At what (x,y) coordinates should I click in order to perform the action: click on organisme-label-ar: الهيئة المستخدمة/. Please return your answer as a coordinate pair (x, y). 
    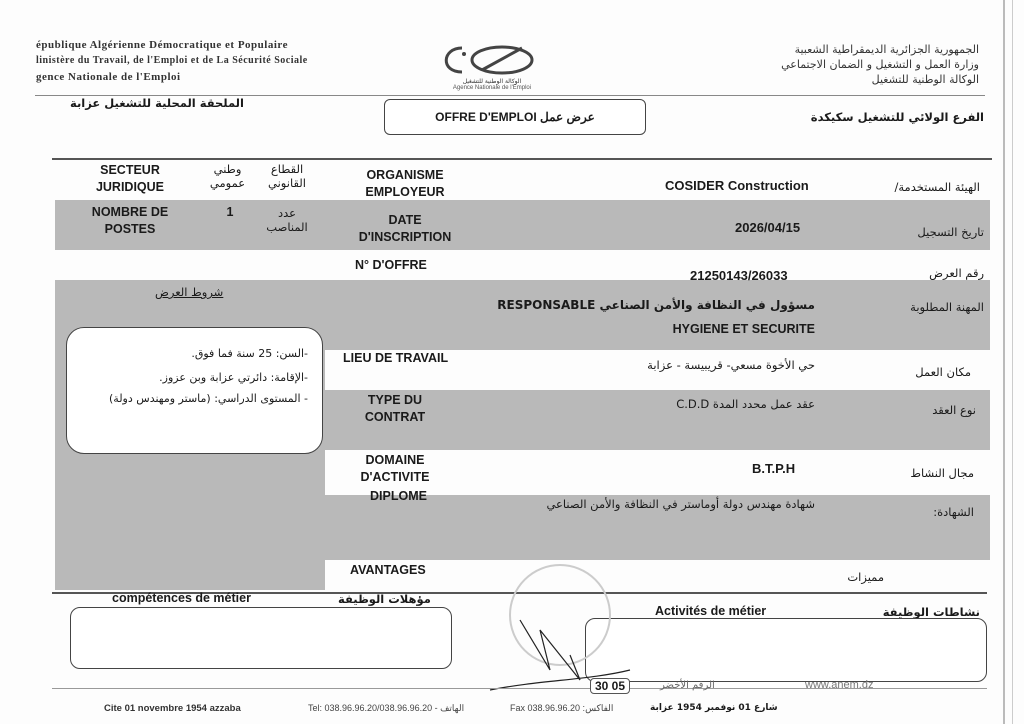
    Looking at the image, I should click on (937, 187).